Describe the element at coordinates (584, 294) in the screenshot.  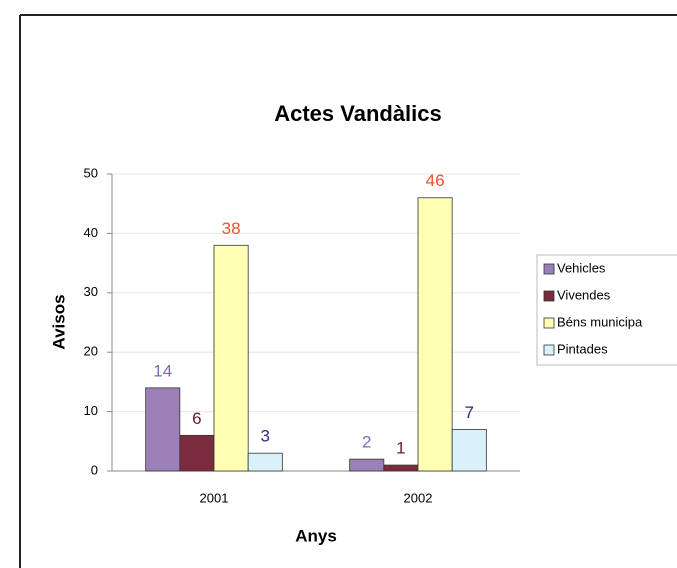
I see `legend-label: Vivendes` at that location.